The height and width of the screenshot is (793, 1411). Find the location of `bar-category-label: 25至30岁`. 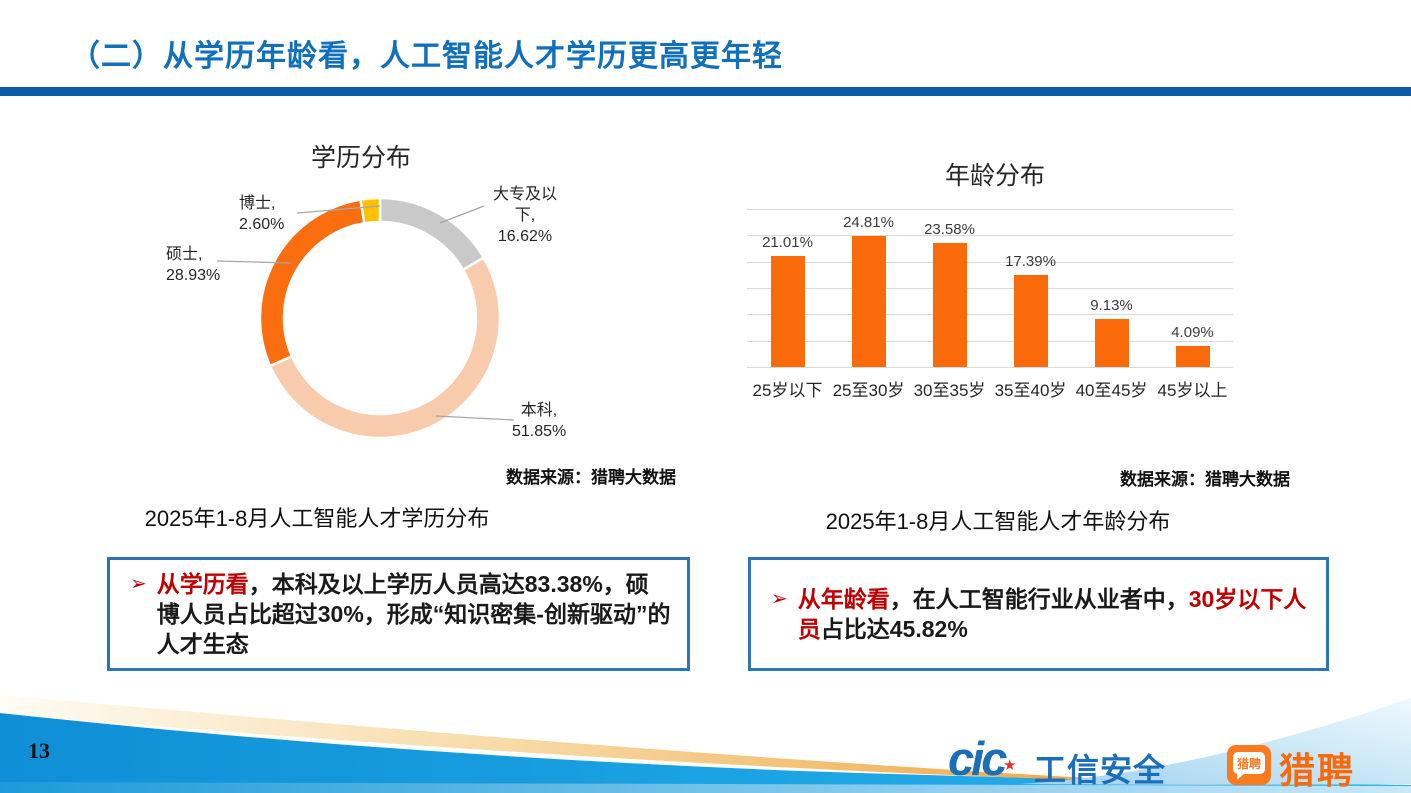

bar-category-label: 25至30岁 is located at coordinates (868, 390).